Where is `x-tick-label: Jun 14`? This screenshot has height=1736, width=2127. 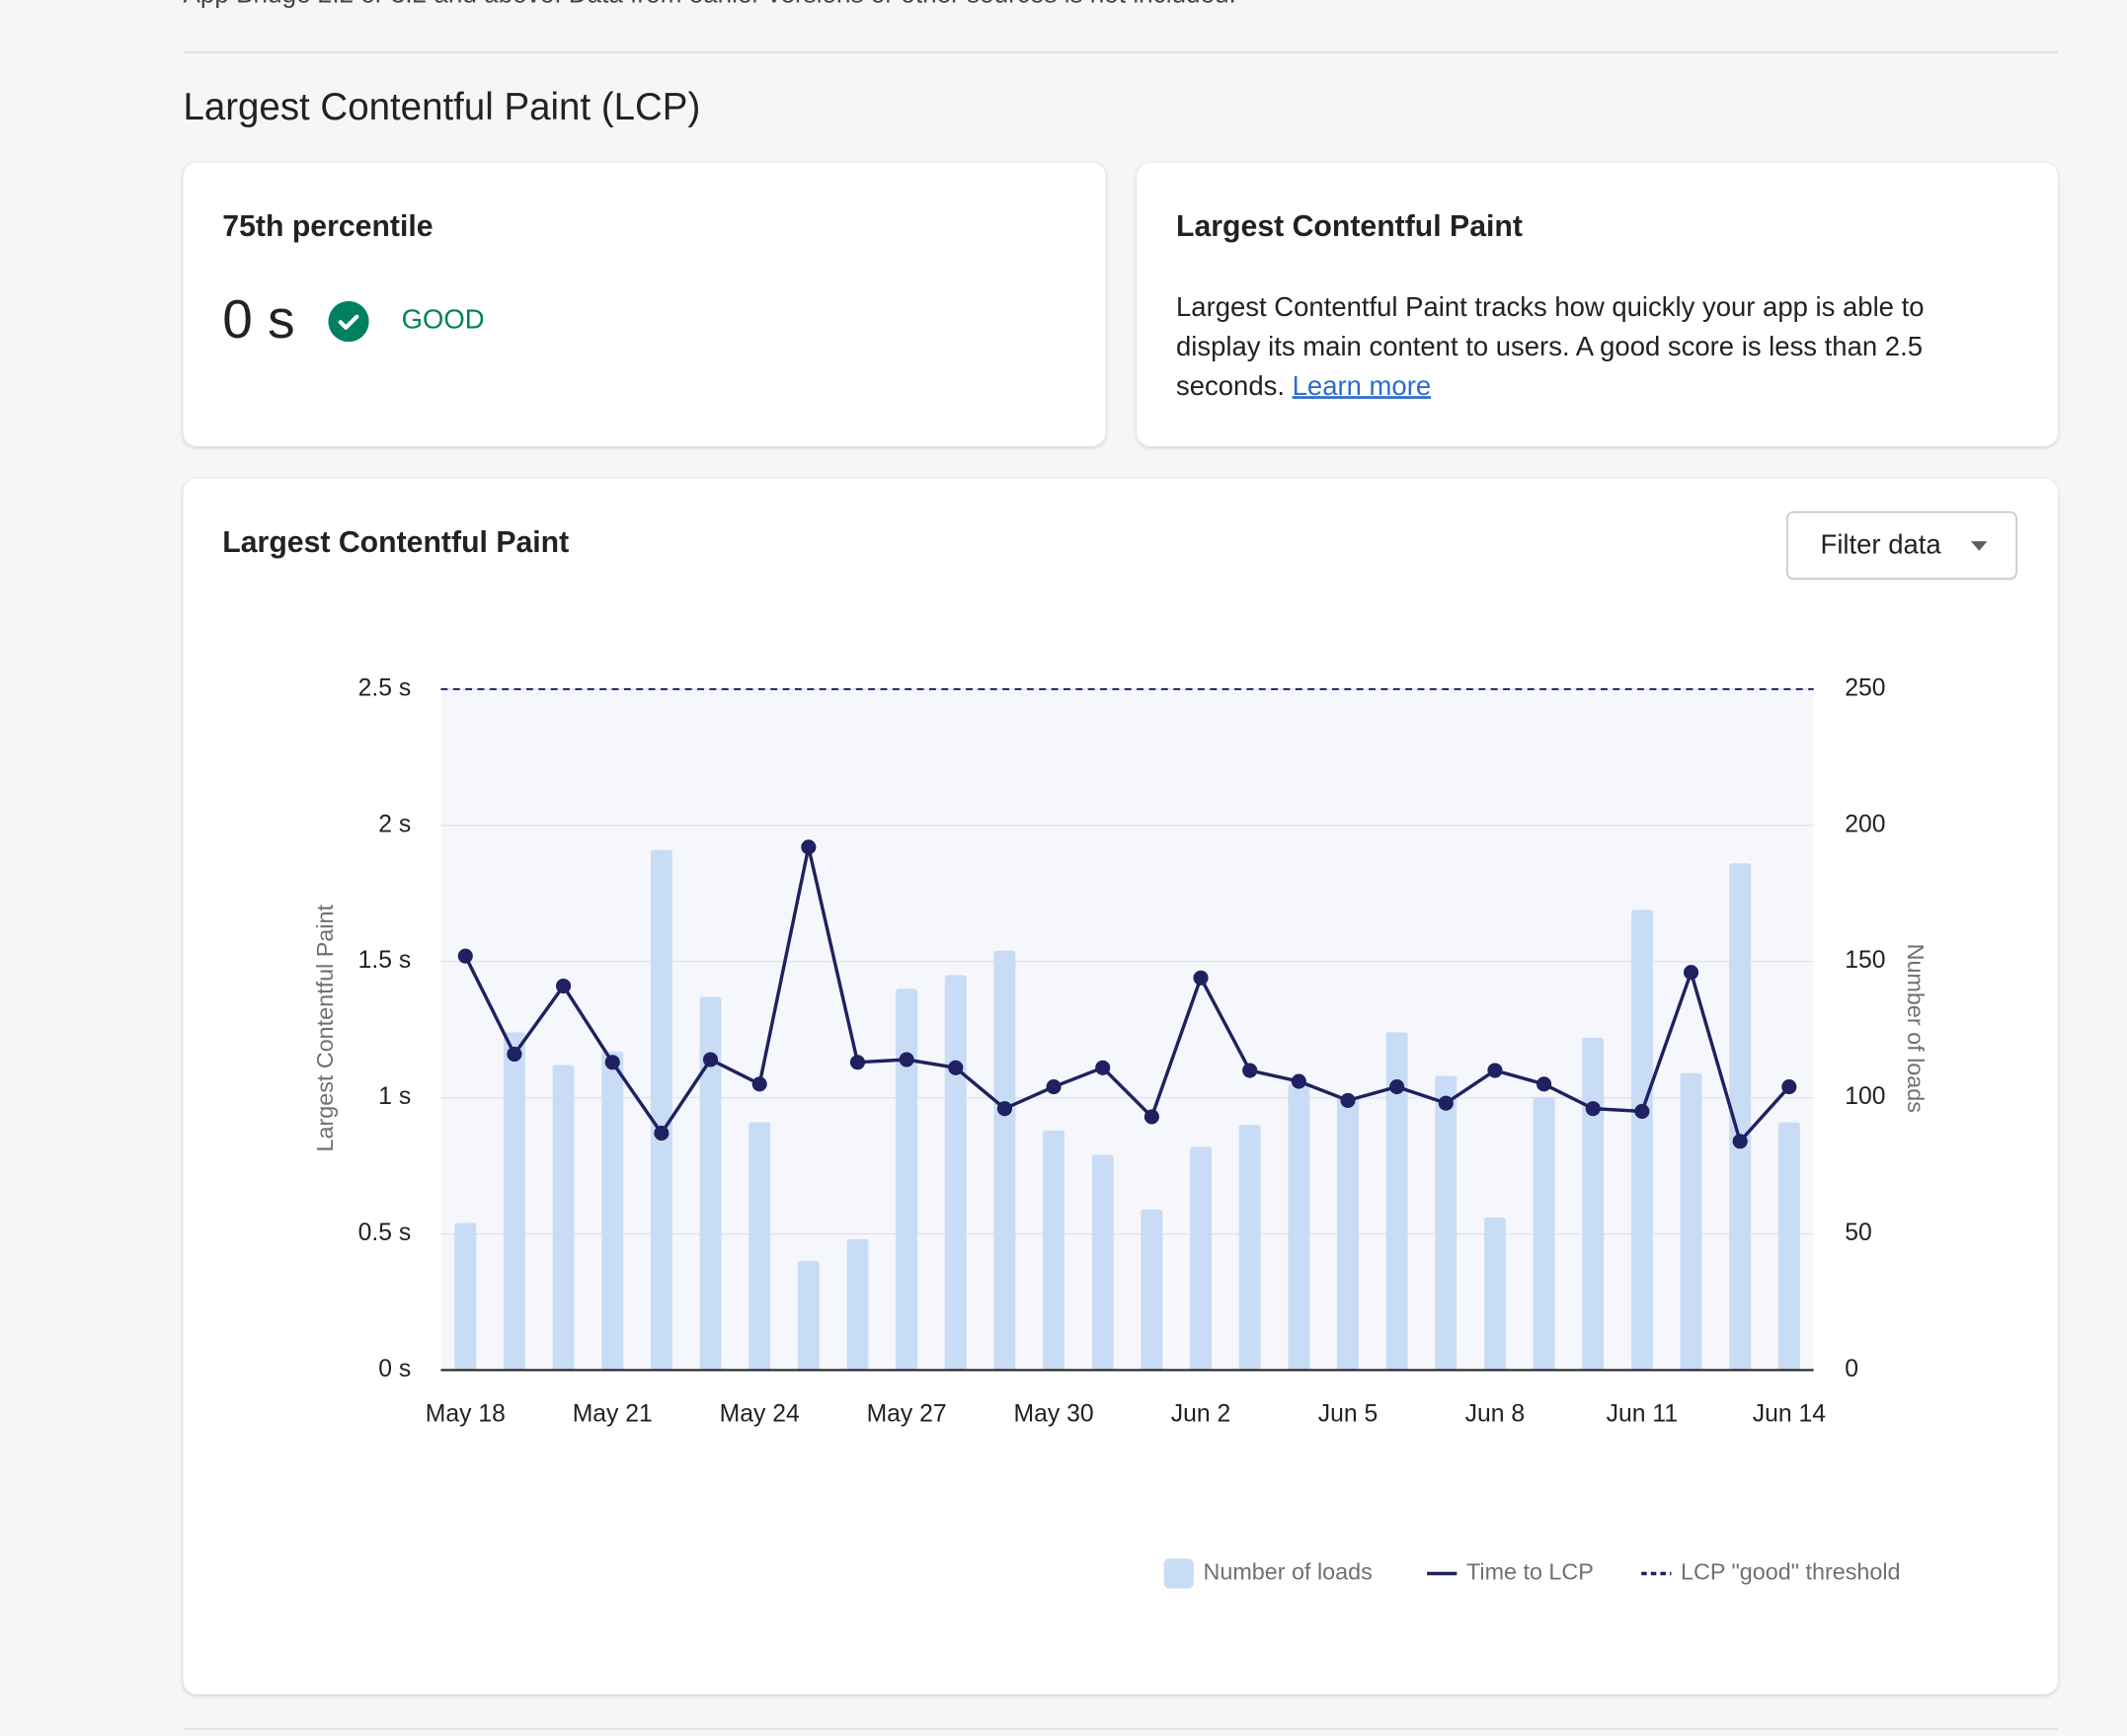
x-tick-label: Jun 14 is located at coordinates (1789, 1413).